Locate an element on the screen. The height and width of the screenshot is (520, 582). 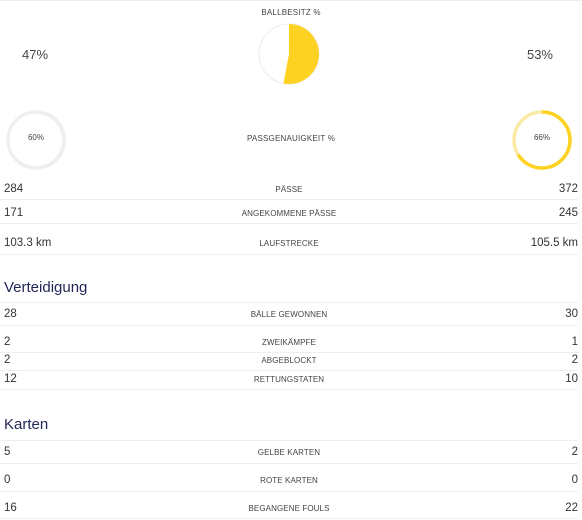
stat-away-value: 0 is located at coordinates (574, 480).